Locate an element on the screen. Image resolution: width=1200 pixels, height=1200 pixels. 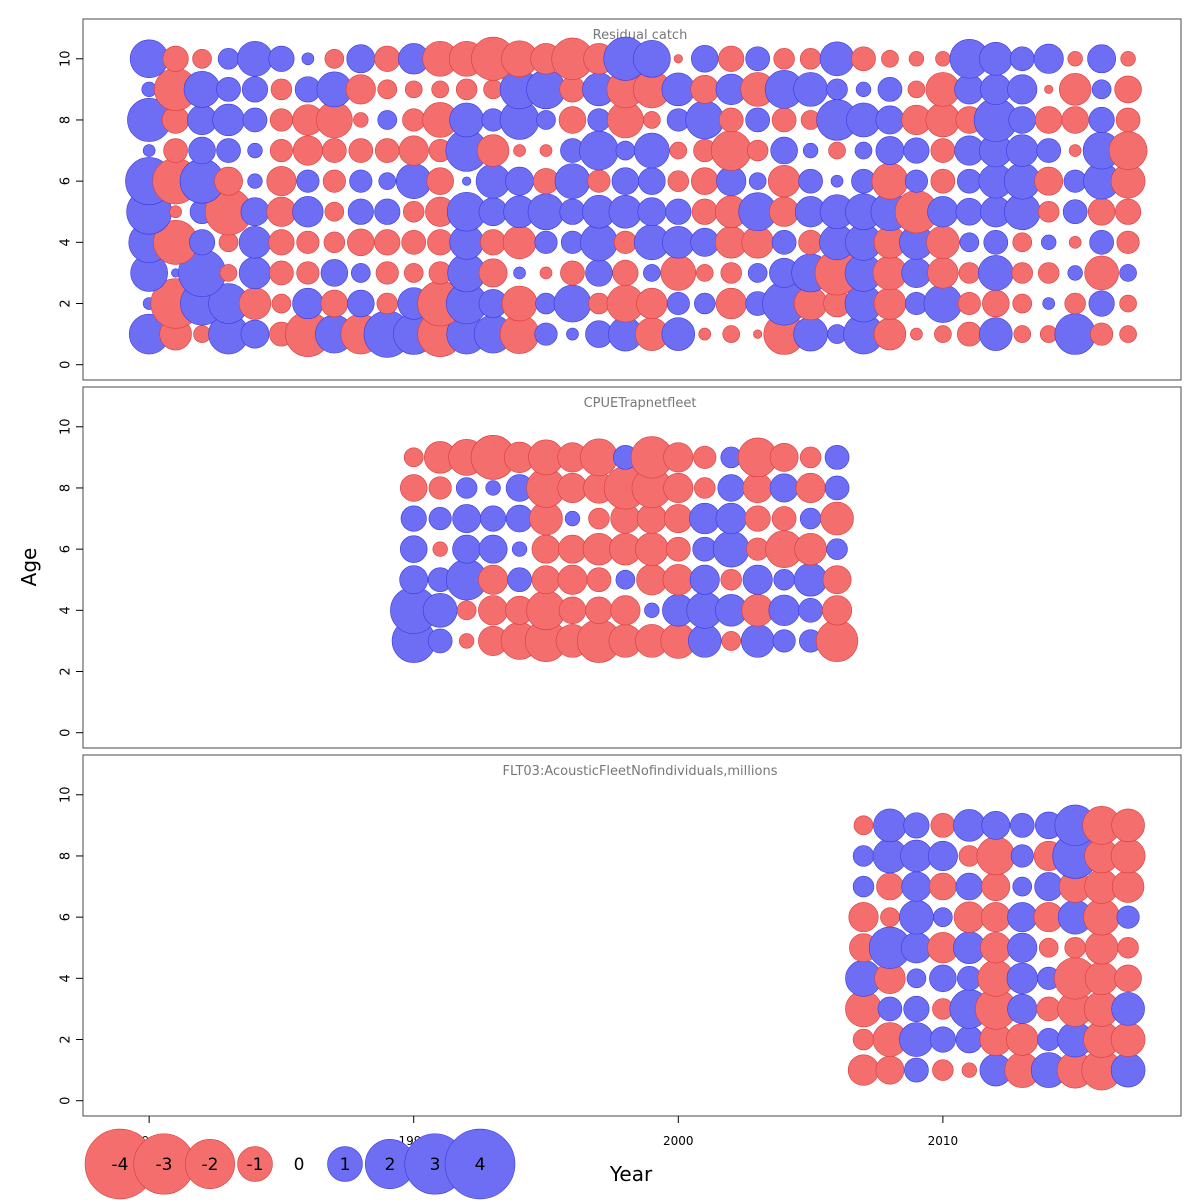
x-tick-label: 2010 is located at coordinates (943, 1141).